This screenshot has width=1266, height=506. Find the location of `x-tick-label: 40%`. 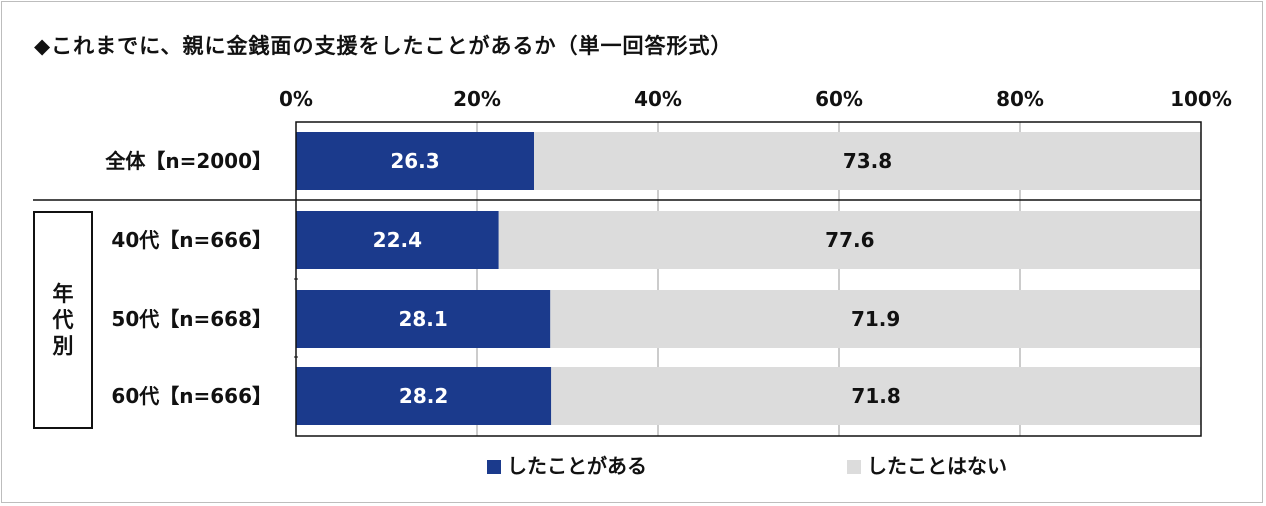

x-tick-label: 40% is located at coordinates (658, 99).